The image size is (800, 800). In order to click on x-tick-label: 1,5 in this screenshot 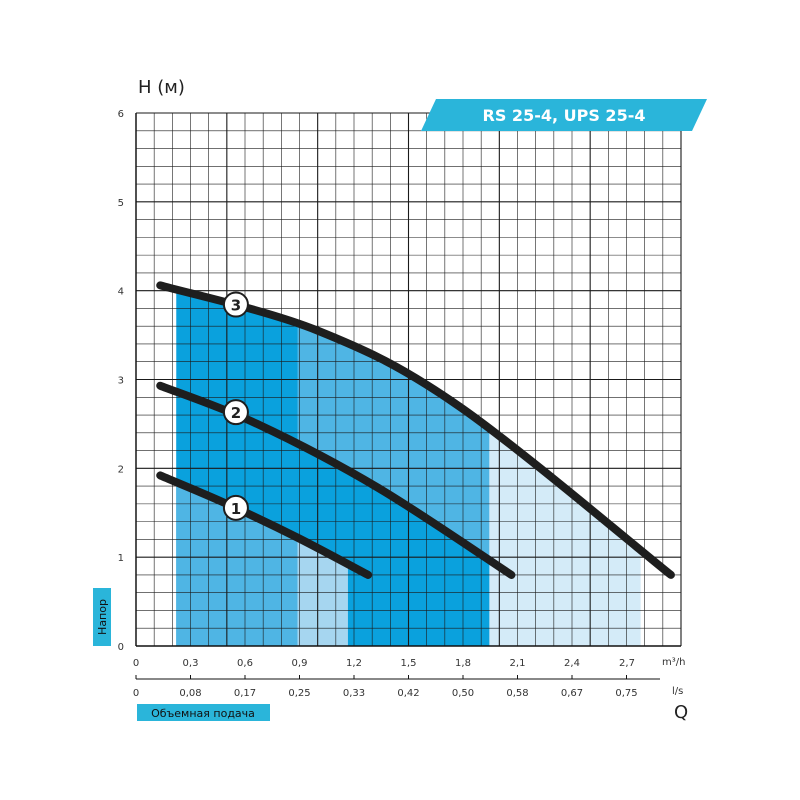, I will do `click(409, 663)`.